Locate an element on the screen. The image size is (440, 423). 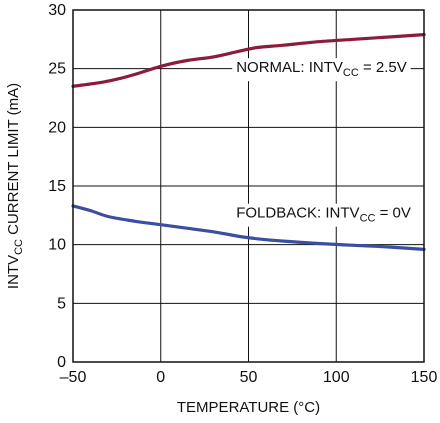
y-tick-label: 15 is located at coordinates (57, 186).